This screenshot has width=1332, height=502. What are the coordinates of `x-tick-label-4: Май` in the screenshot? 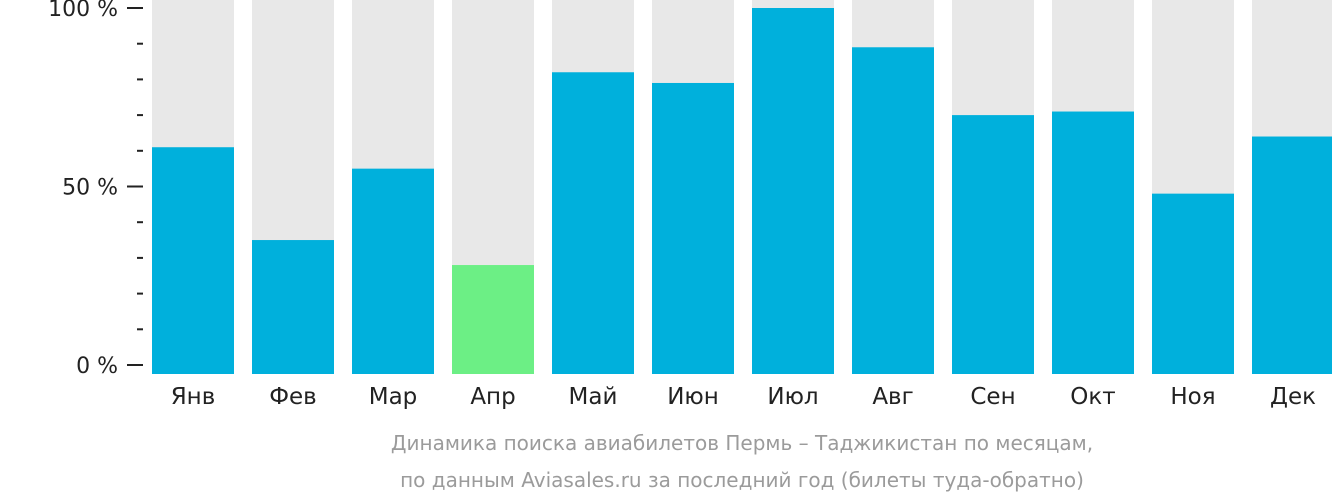 It's located at (593, 397).